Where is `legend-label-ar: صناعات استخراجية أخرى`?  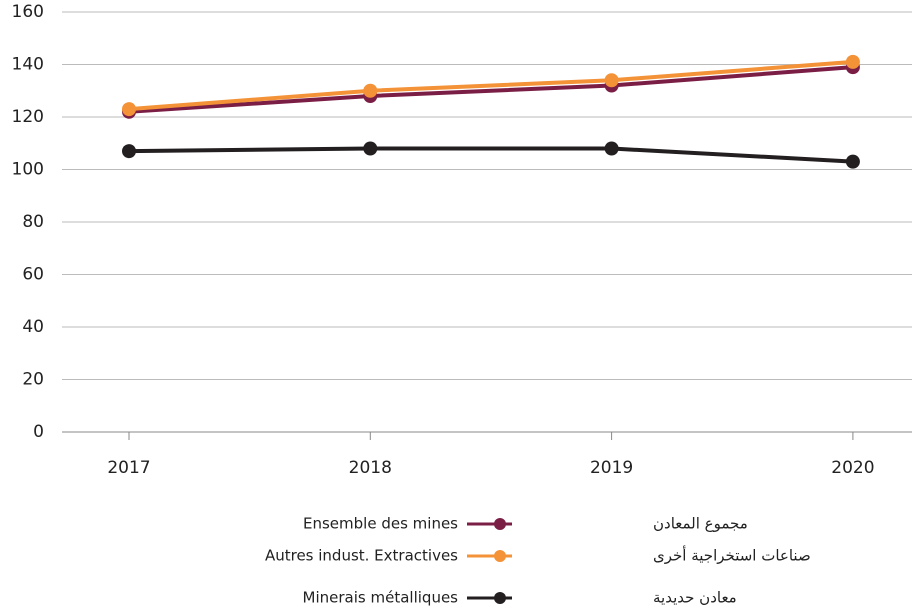
legend-label-ar: صناعات استخراجية أخرى is located at coordinates (732, 555).